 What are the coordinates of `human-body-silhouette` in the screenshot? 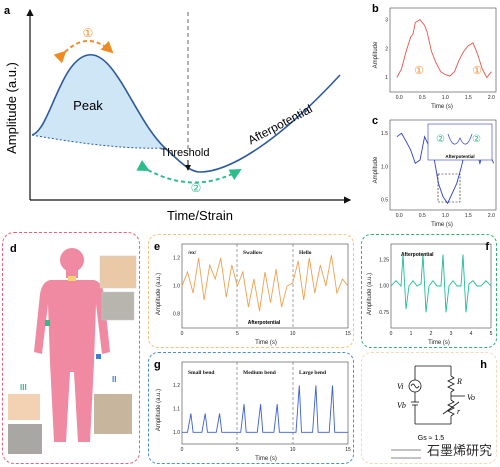 It's located at (71, 344).